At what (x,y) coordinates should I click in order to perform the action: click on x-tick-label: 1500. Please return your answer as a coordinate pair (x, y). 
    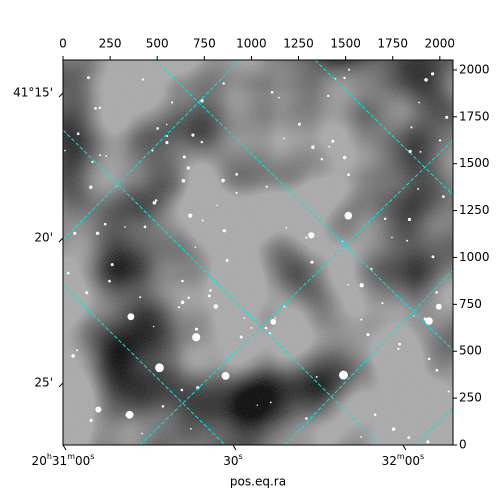
    Looking at the image, I should click on (345, 44).